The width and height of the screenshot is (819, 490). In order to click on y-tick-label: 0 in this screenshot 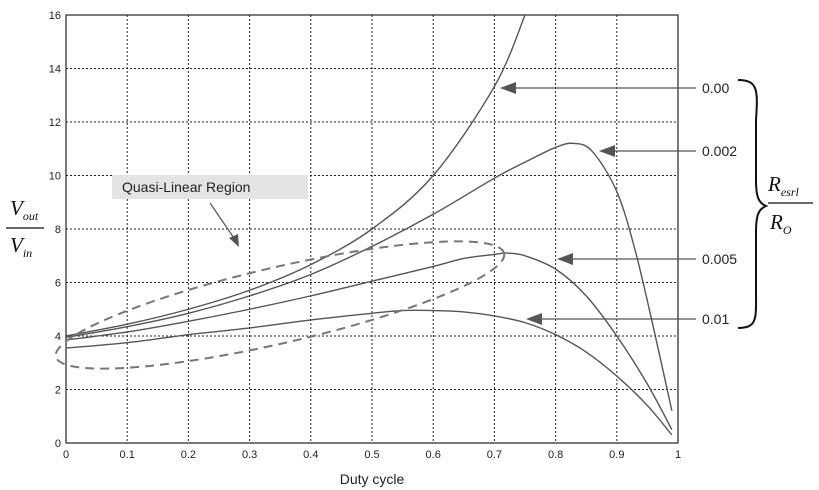, I will do `click(58, 444)`.